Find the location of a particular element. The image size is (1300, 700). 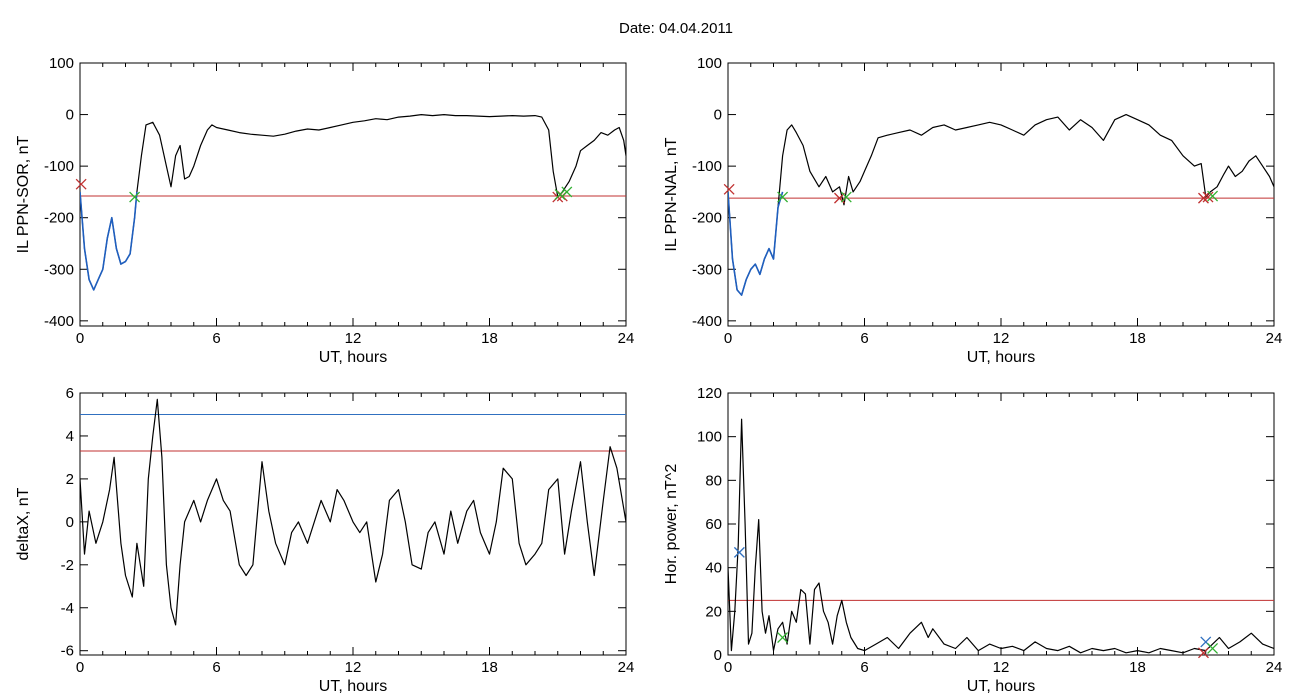

y-tick-label: 20 is located at coordinates (713, 611).